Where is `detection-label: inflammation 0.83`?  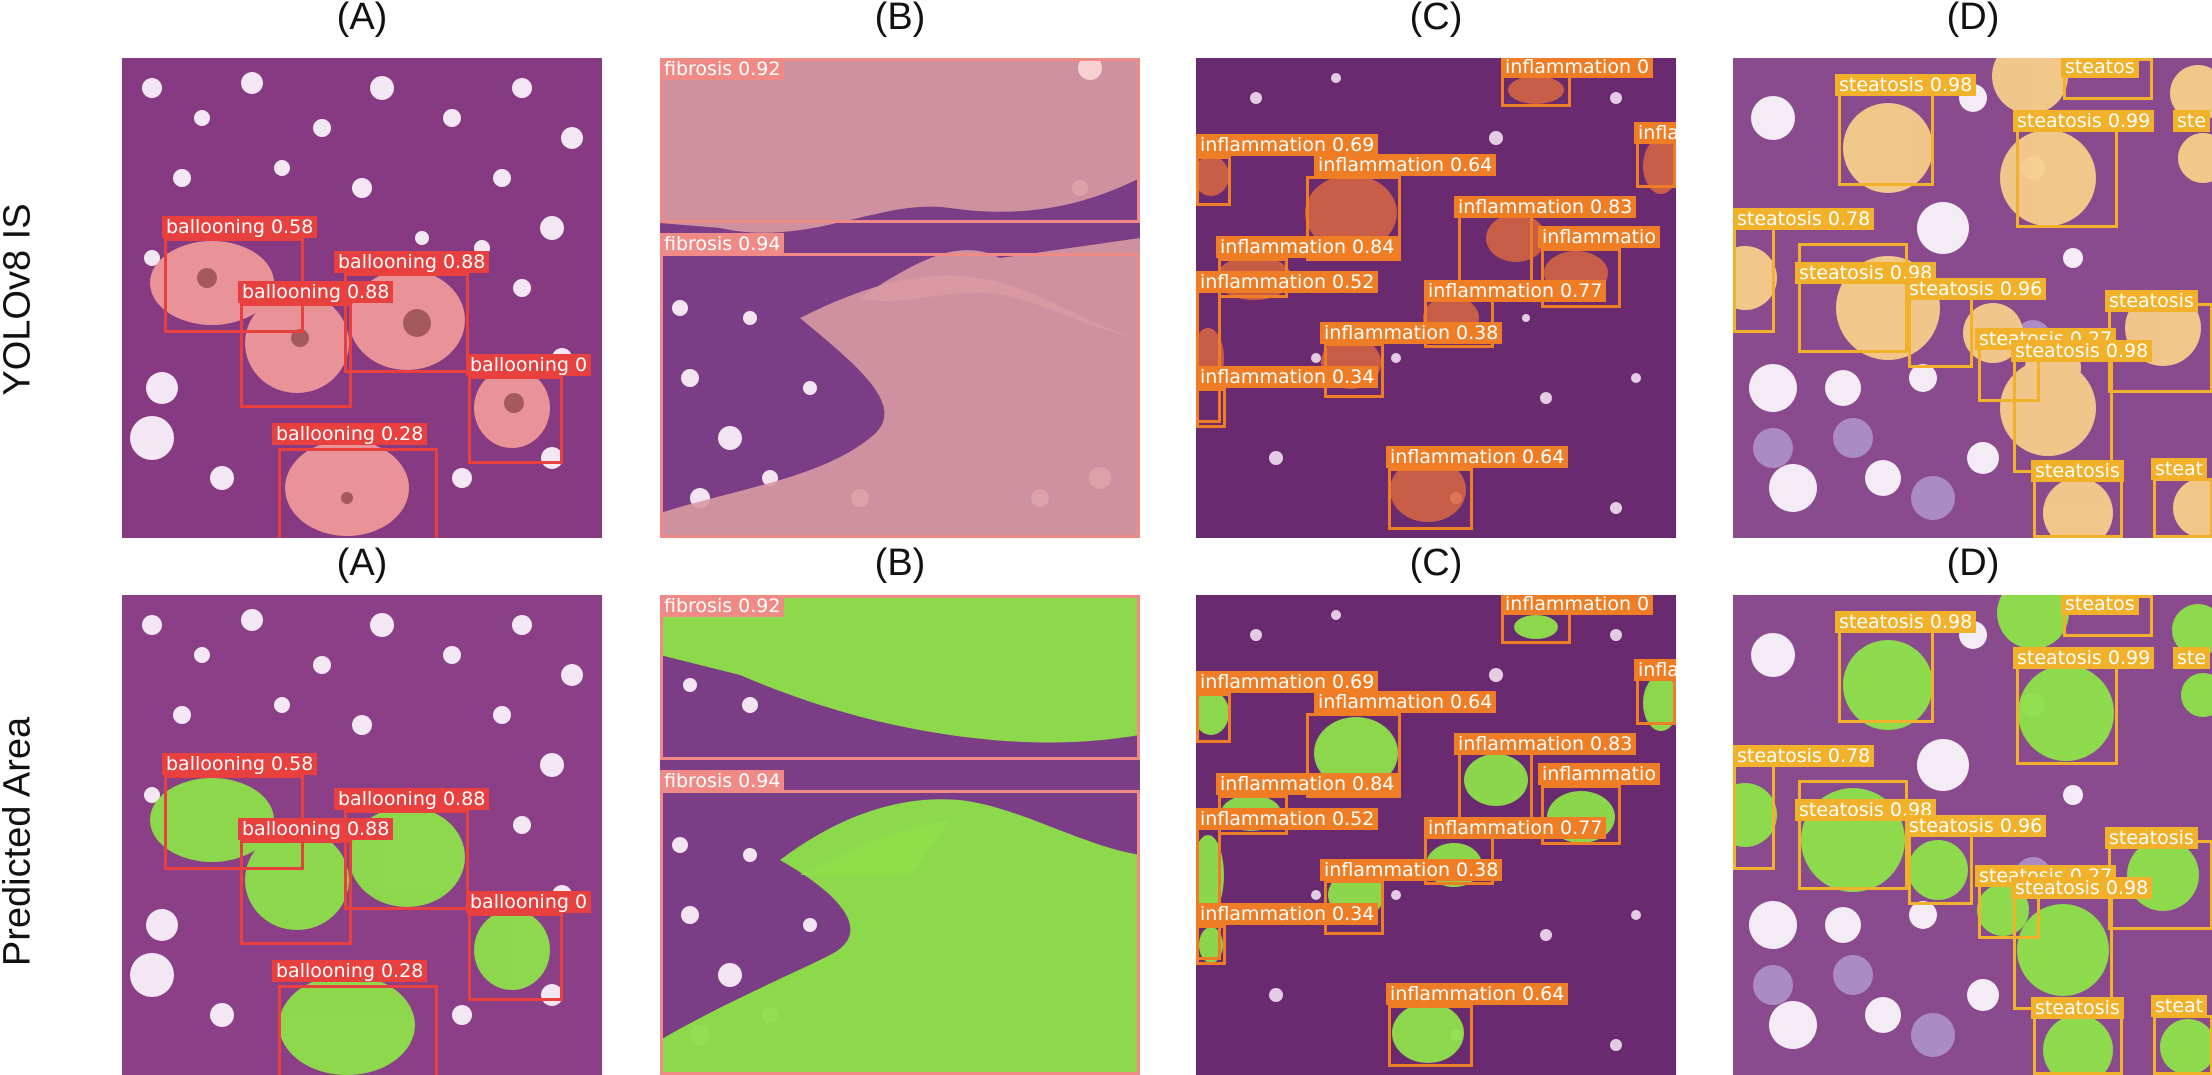 detection-label: inflammation 0.83 is located at coordinates (1545, 207).